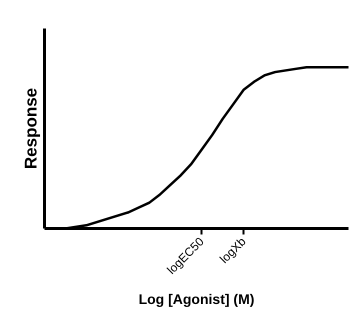 The width and height of the screenshot is (356, 328). I want to click on y-axis-title: Response, so click(31, 129).